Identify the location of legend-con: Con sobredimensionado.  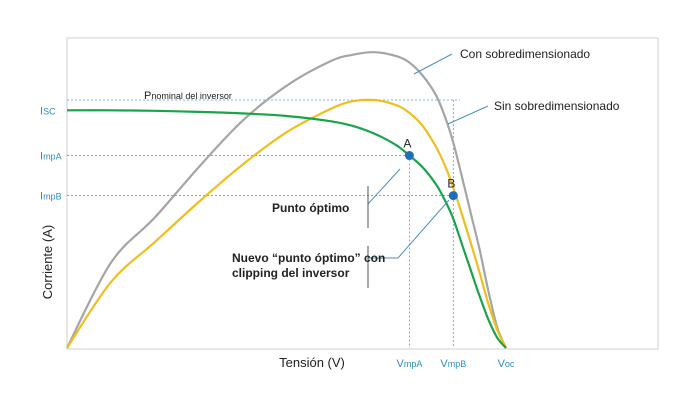
(525, 54).